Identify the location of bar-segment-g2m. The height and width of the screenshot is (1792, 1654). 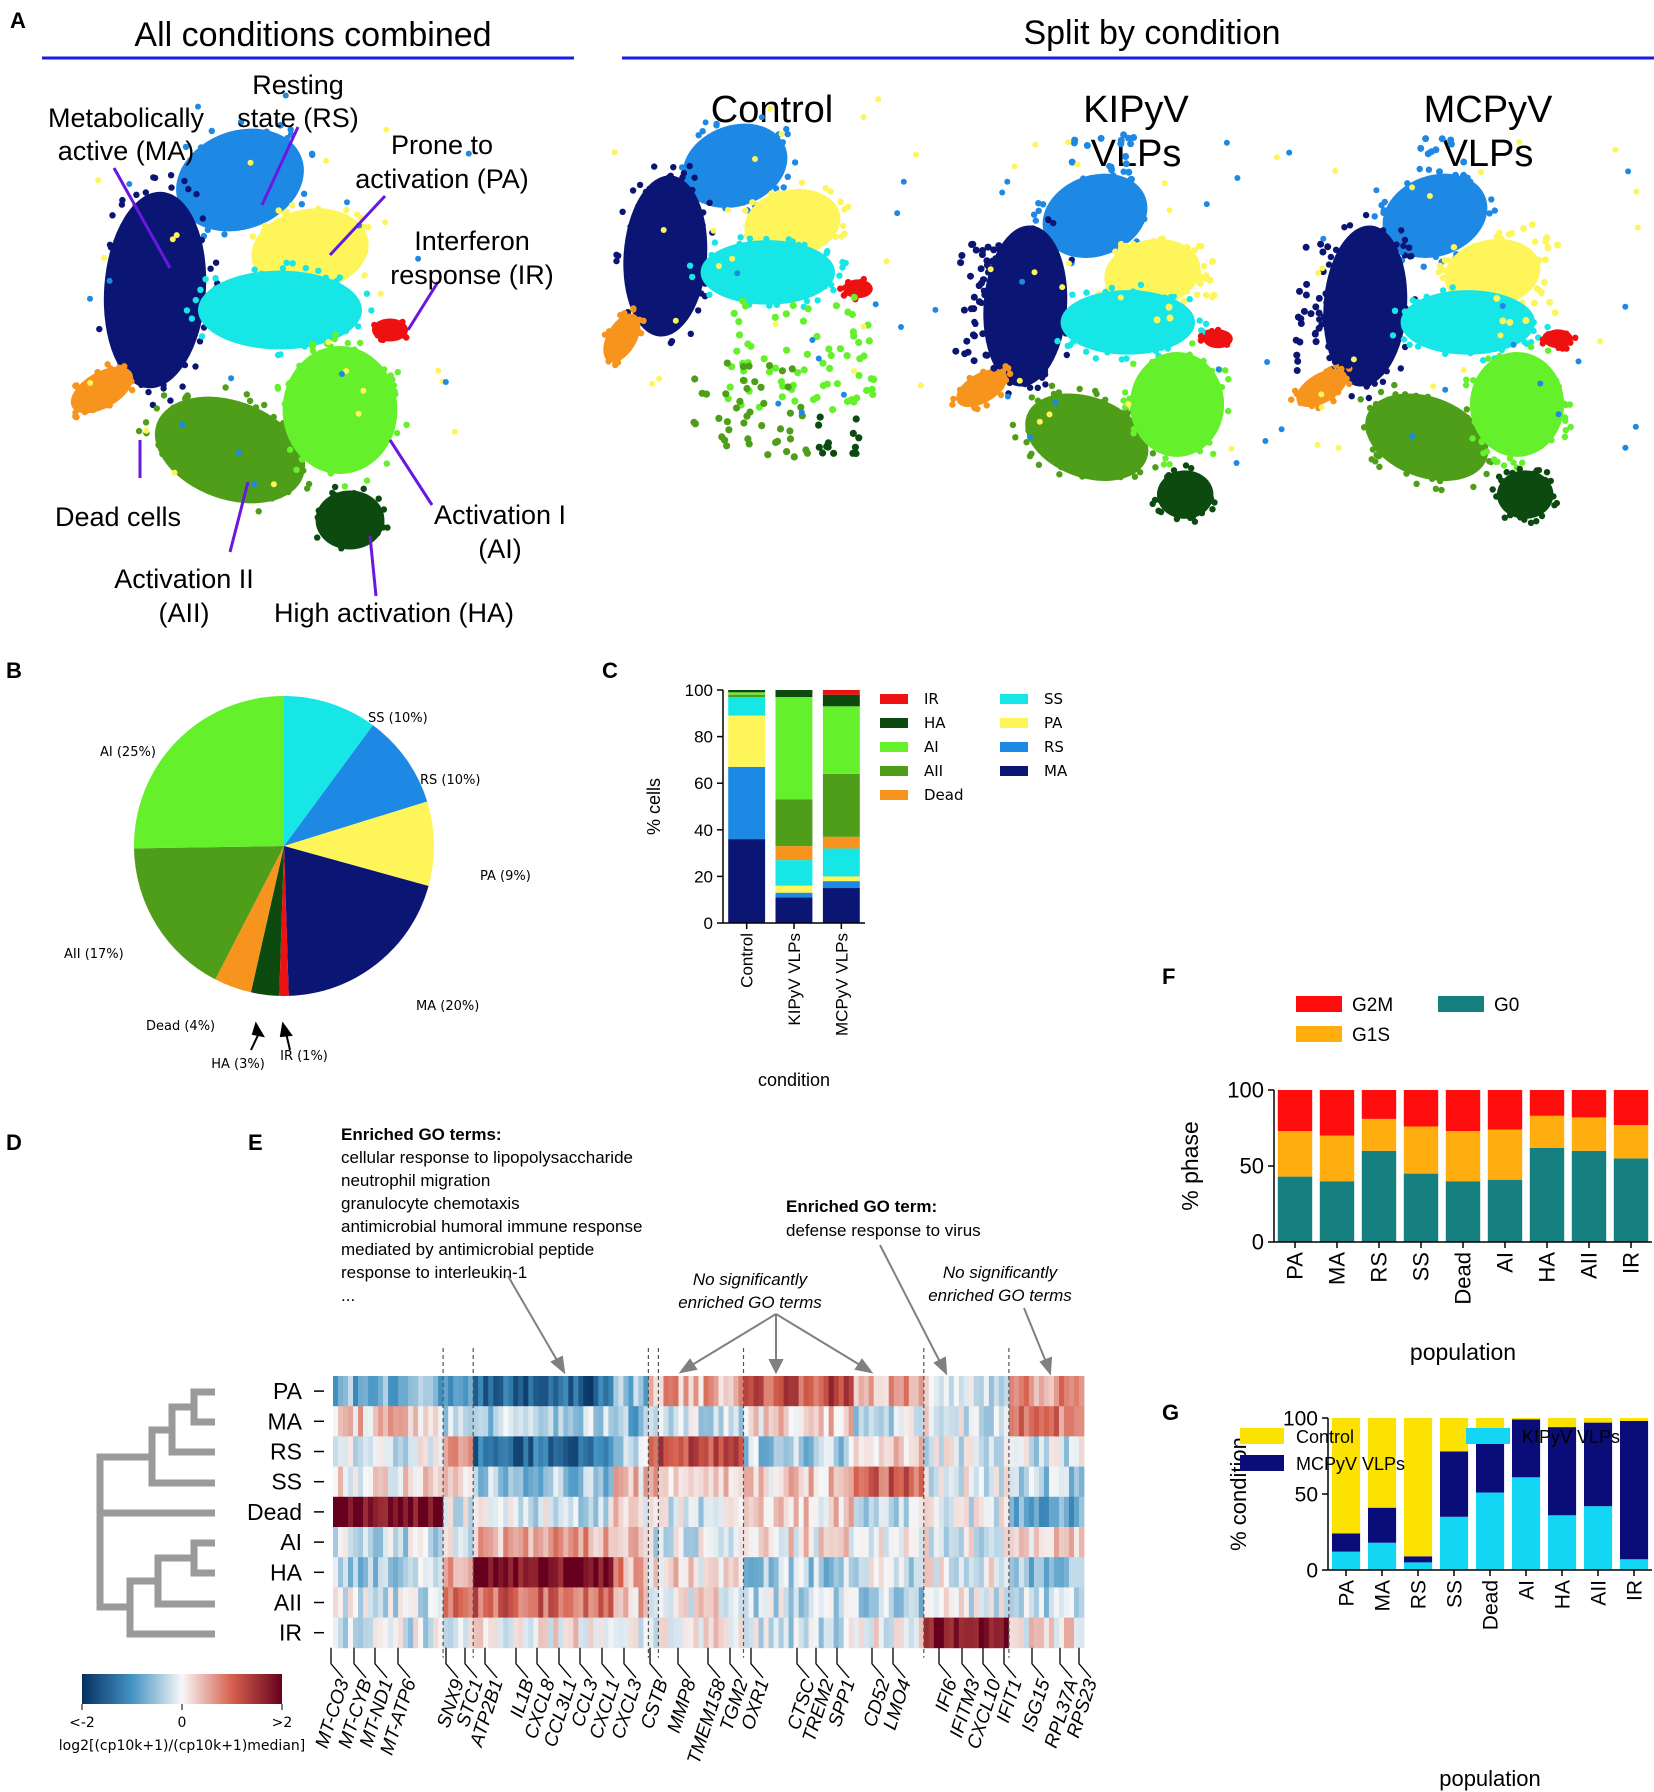
(1631, 1107).